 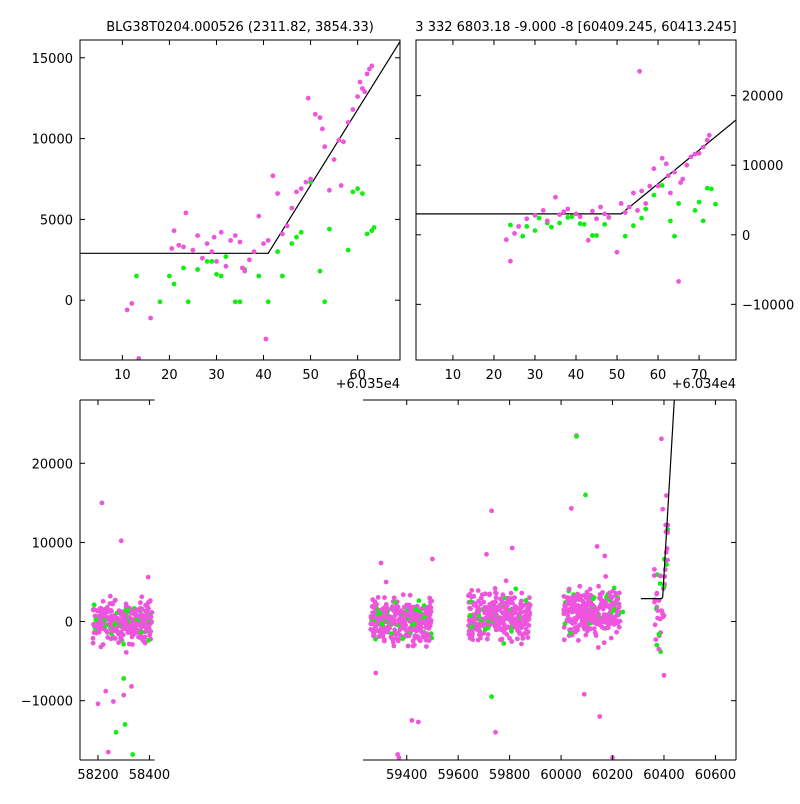 I want to click on panel1-offset-label: +6.035e4, so click(x=368, y=384).